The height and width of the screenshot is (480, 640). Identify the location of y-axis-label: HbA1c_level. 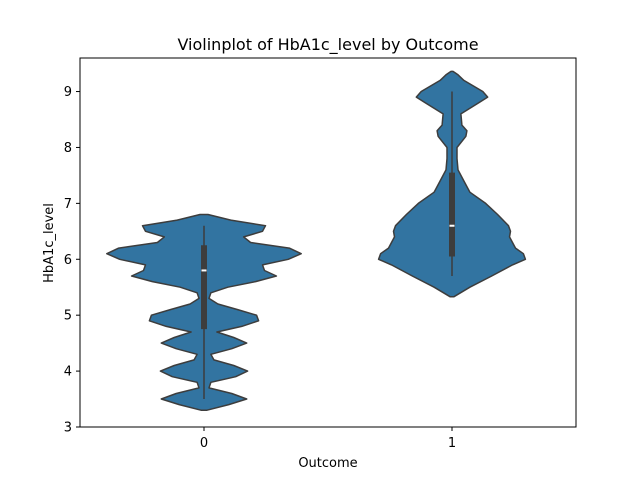
(49, 243).